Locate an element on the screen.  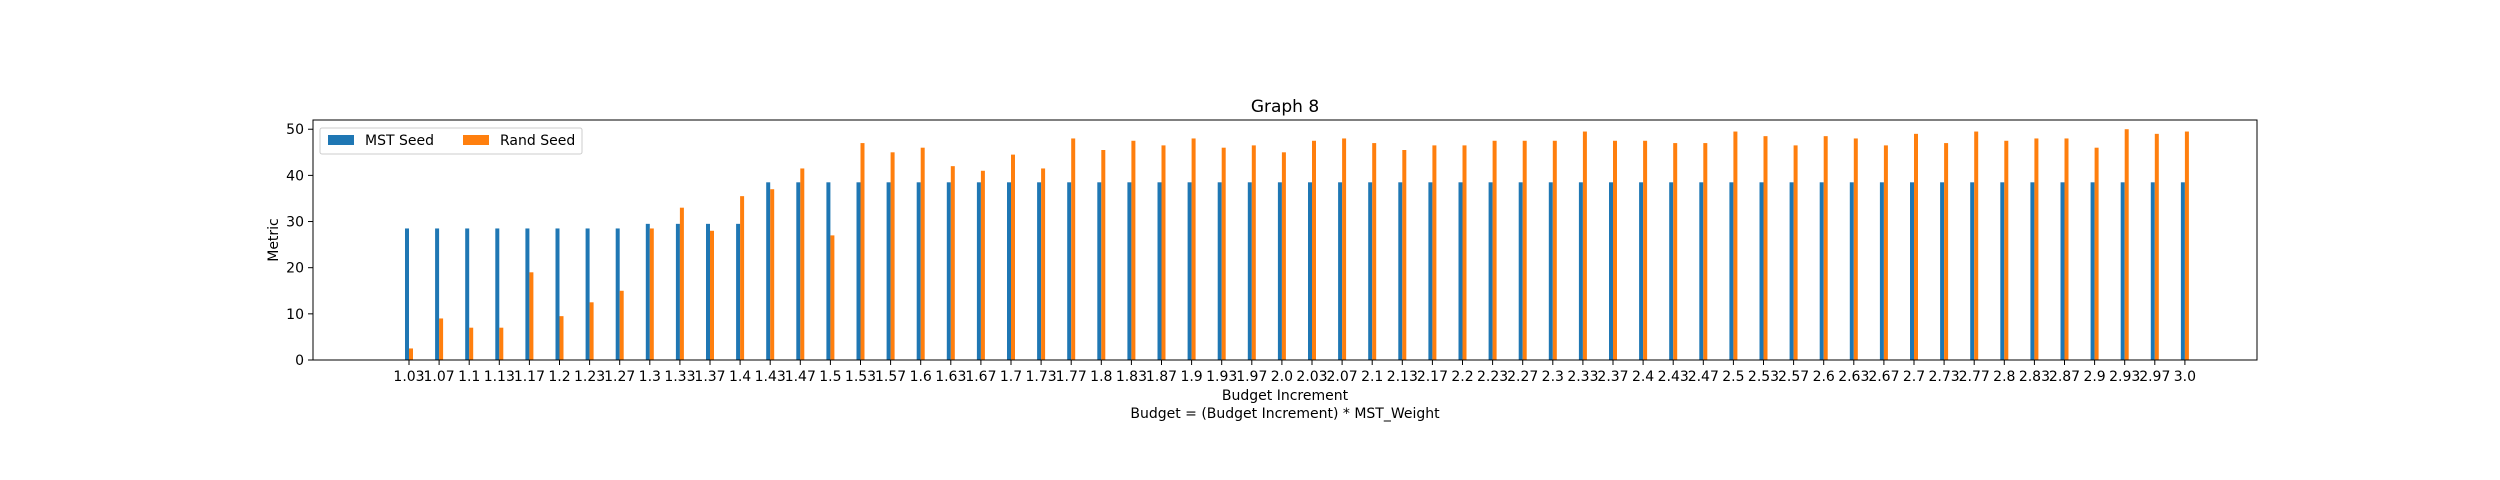
x-tick-label: 2.3 is located at coordinates (1553, 377).